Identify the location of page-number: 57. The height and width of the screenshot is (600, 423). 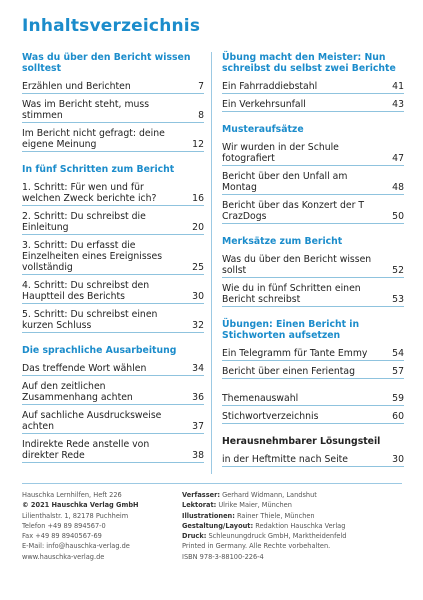
(398, 371).